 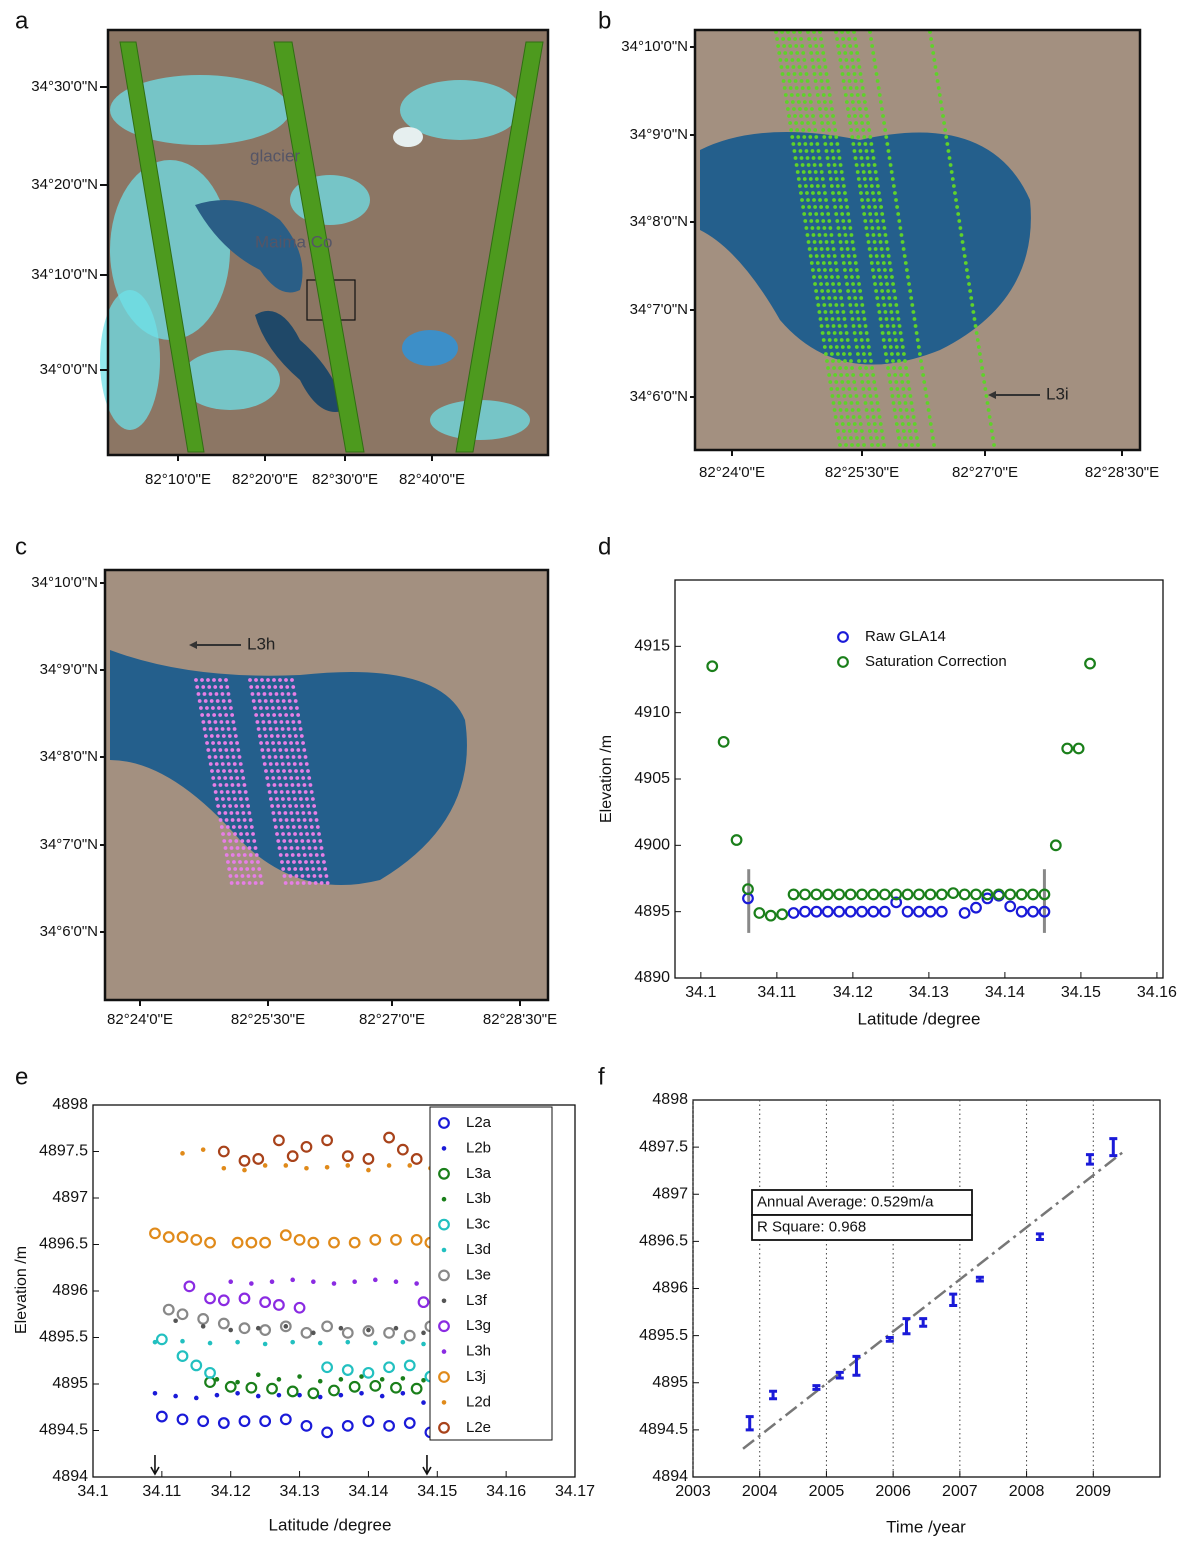 I want to click on error-bar, so click(x=816, y=1387).